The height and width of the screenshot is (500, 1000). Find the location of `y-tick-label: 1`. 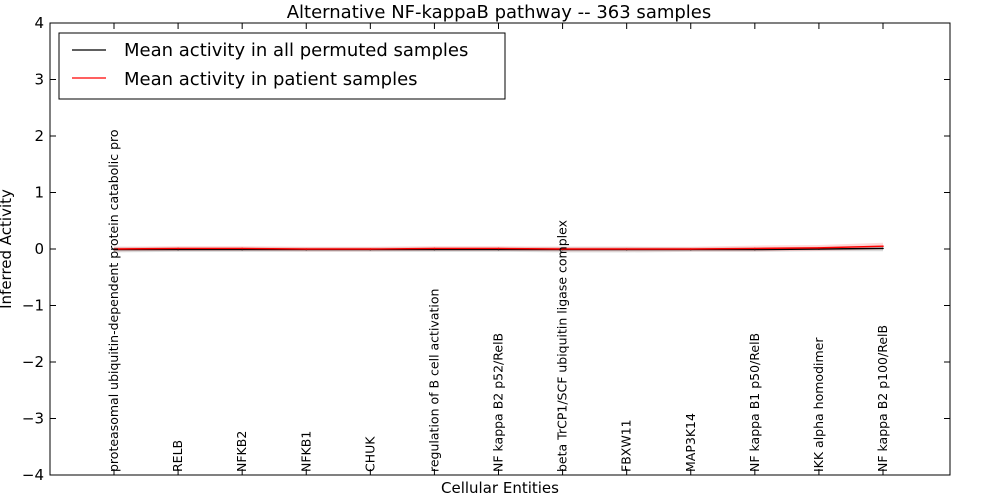

y-tick-label: 1 is located at coordinates (39, 193).